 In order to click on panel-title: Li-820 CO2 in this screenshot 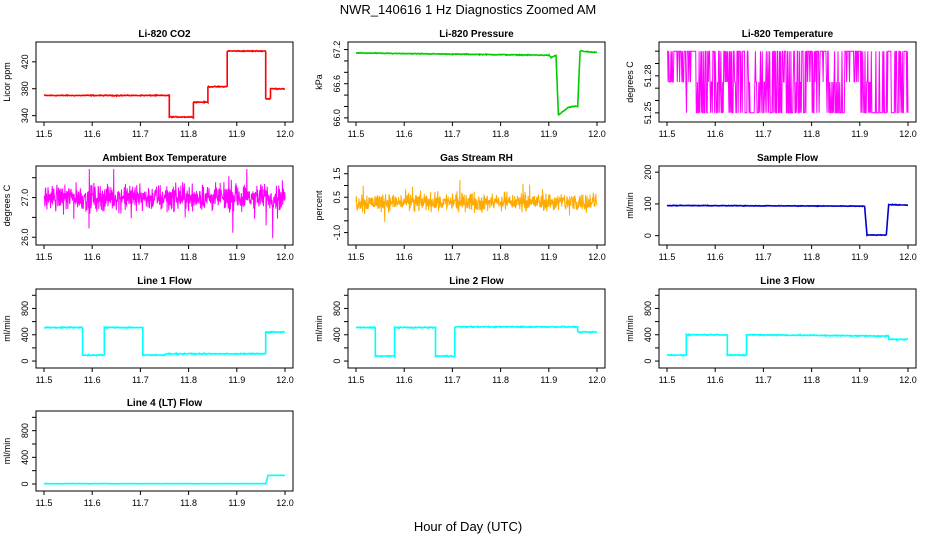, I will do `click(164, 34)`.